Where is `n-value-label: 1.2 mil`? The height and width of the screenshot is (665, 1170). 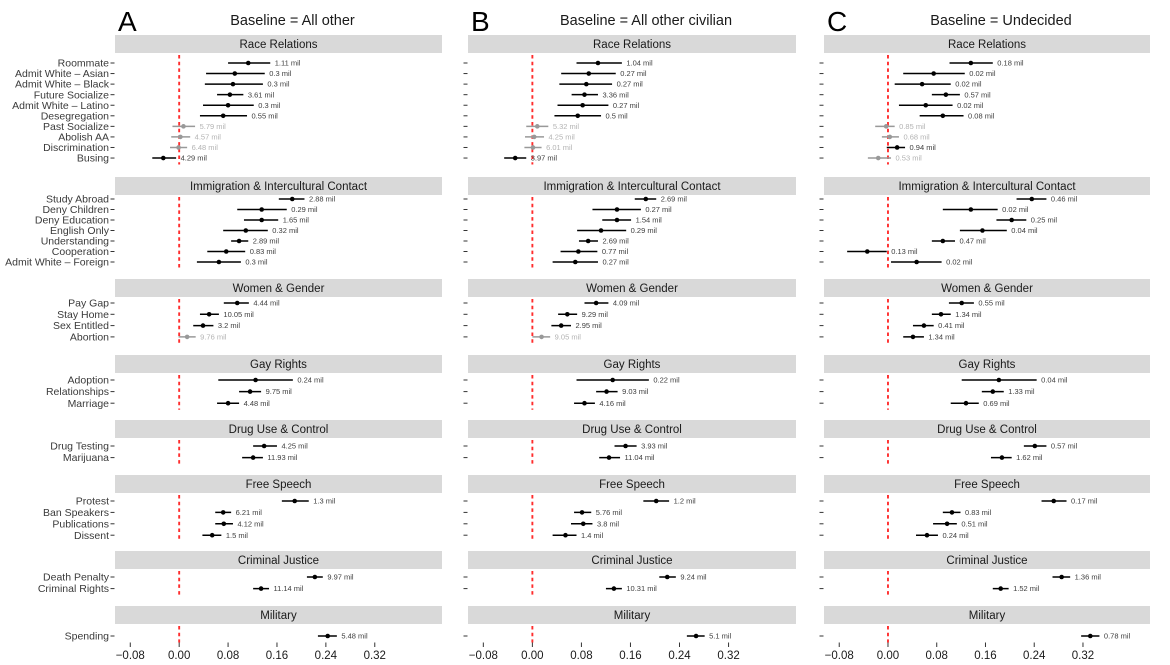 n-value-label: 1.2 mil is located at coordinates (685, 501).